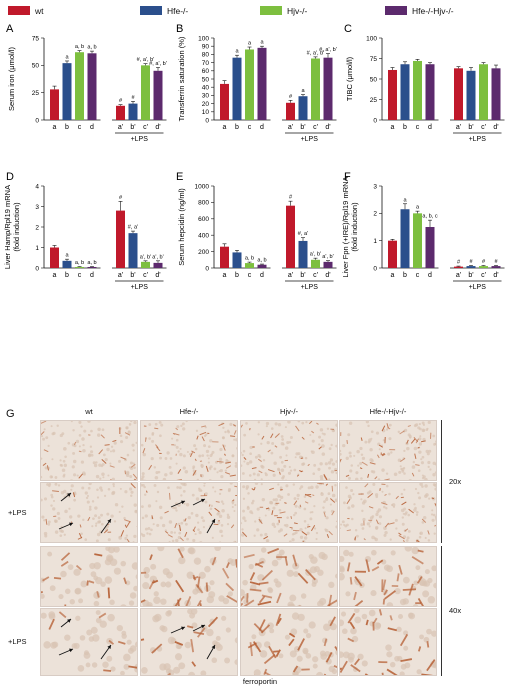 Image resolution: width=520 pixels, height=688 pixels. What do you see at coordinates (433, 11) in the screenshot?
I see `legend-label: Hfe-/-Hjv-/-` at bounding box center [433, 11].